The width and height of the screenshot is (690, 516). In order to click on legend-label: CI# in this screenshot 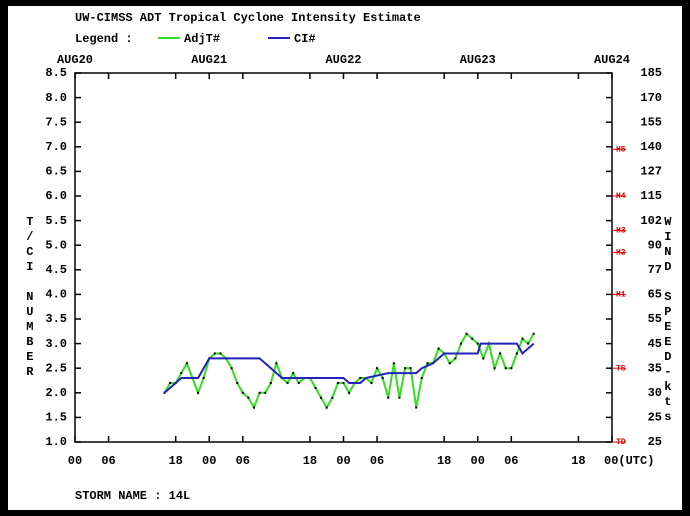, I will do `click(305, 39)`.